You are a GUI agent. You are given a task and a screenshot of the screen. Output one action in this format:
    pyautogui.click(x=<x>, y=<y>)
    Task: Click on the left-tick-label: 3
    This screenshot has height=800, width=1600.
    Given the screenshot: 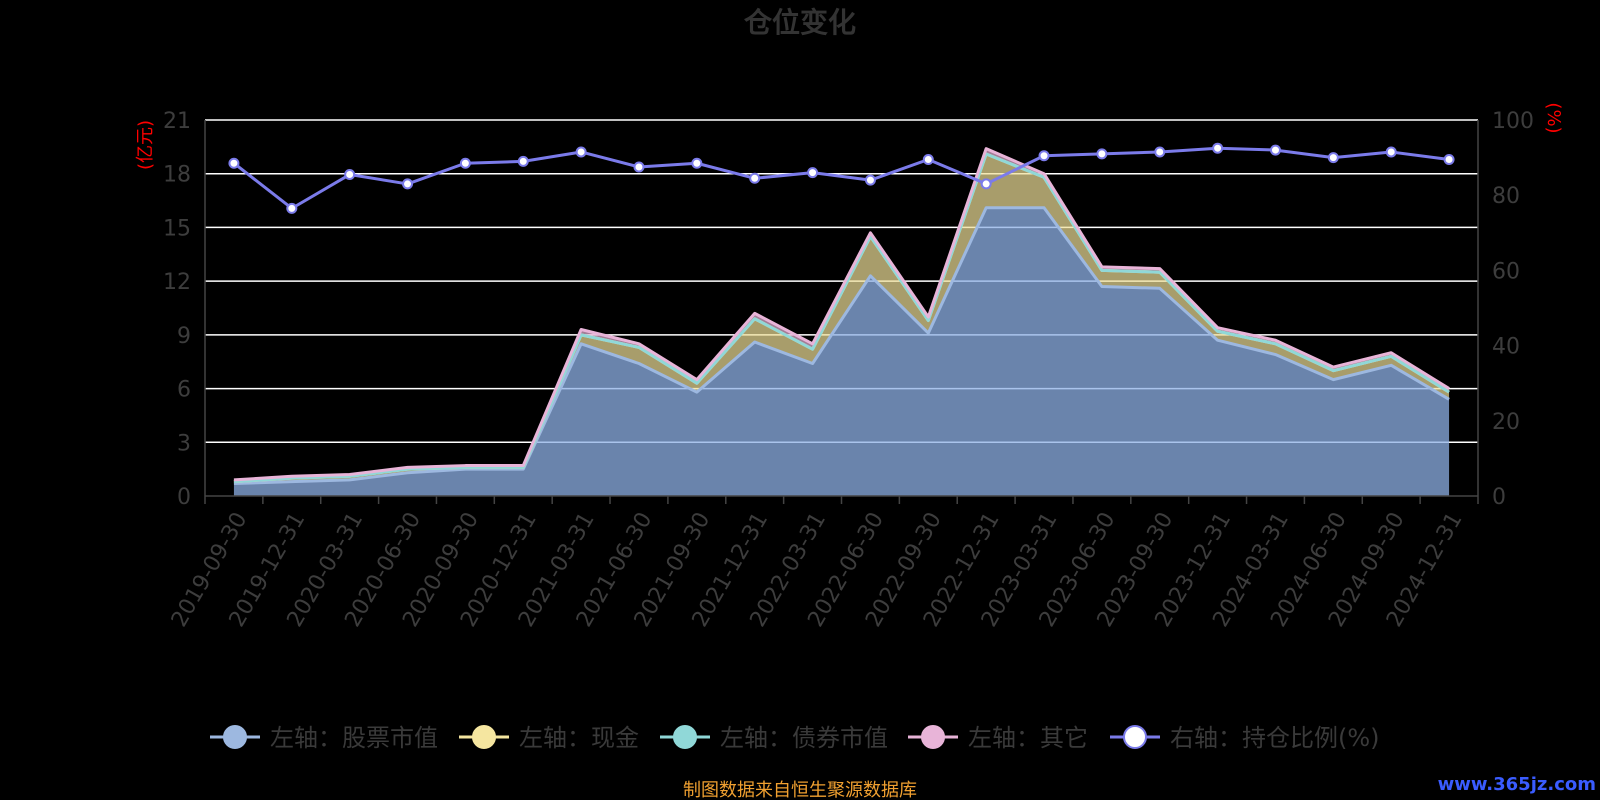 What is the action you would take?
    pyautogui.click(x=184, y=443)
    